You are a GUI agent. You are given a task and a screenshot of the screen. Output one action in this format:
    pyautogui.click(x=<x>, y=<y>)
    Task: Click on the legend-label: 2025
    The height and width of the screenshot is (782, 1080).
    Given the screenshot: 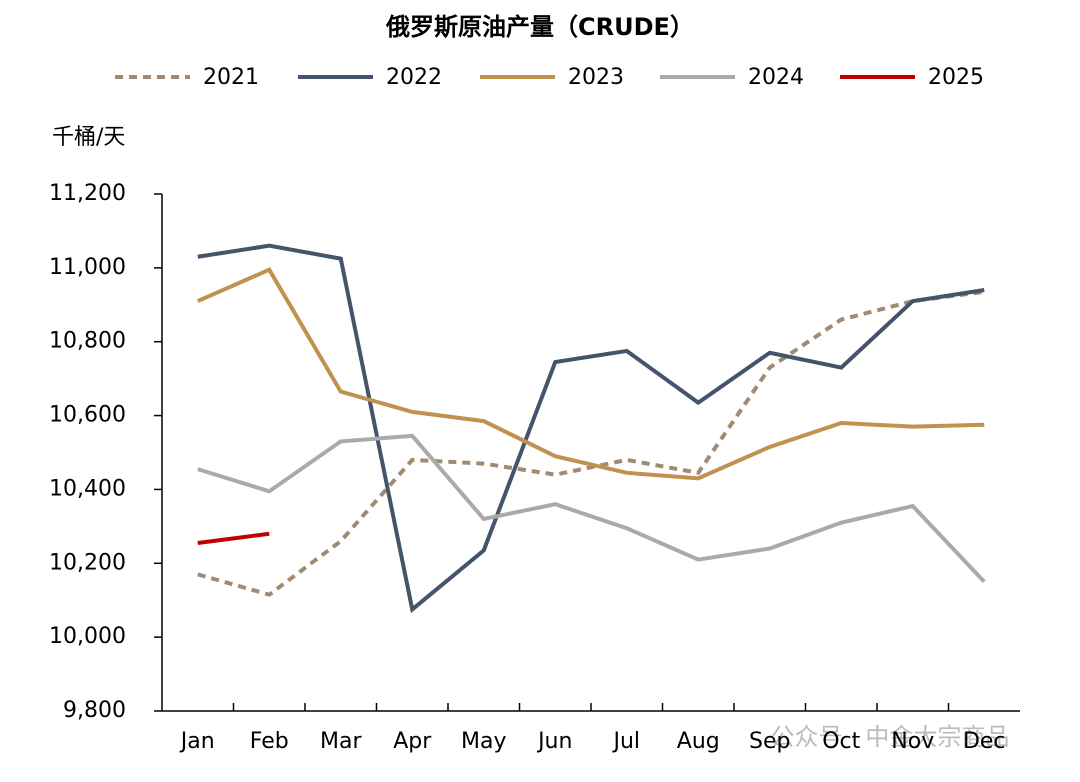 What is the action you would take?
    pyautogui.click(x=956, y=77)
    